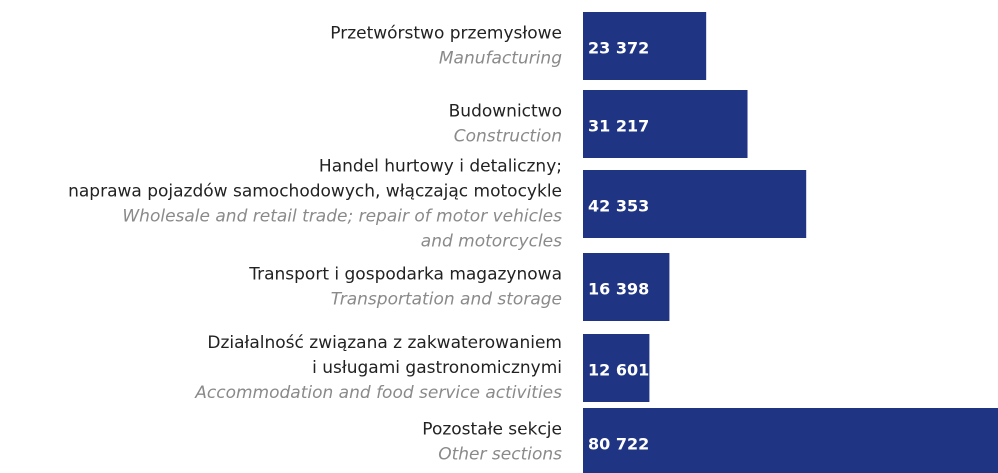 The image size is (998, 473). I want to click on category-label: Transport i gospodarka magazynowa, so click(405, 275).